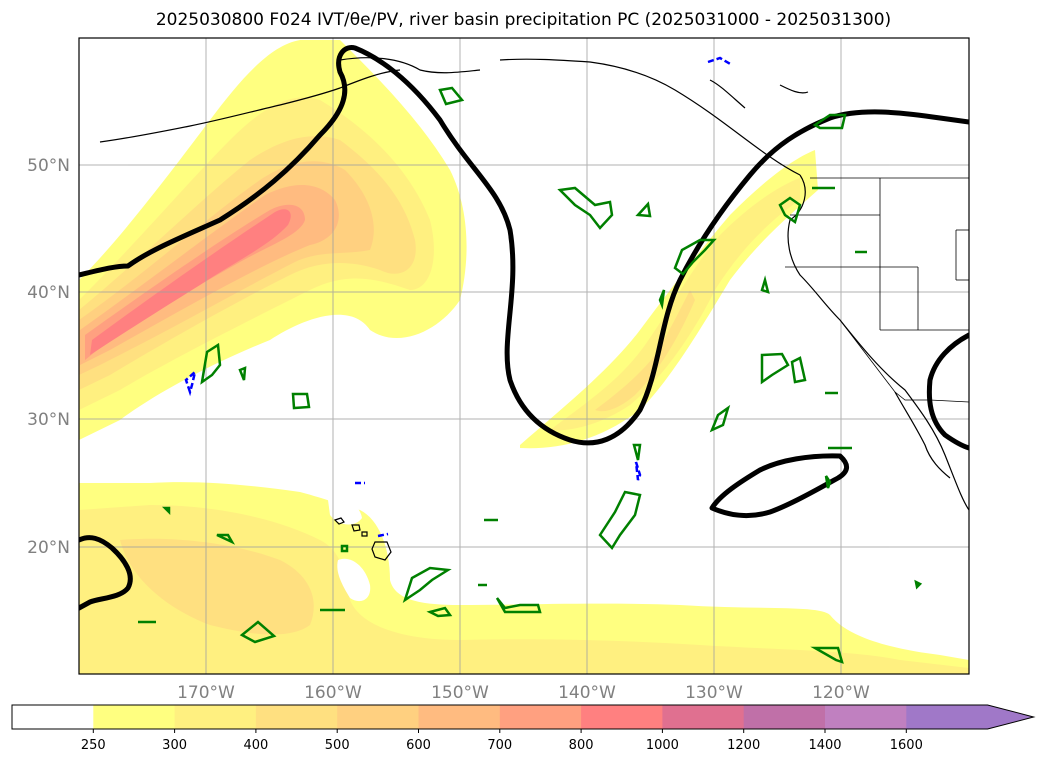 The image size is (1047, 767). Describe the element at coordinates (418, 745) in the screenshot. I see `colorbar-level-label: 600` at that location.